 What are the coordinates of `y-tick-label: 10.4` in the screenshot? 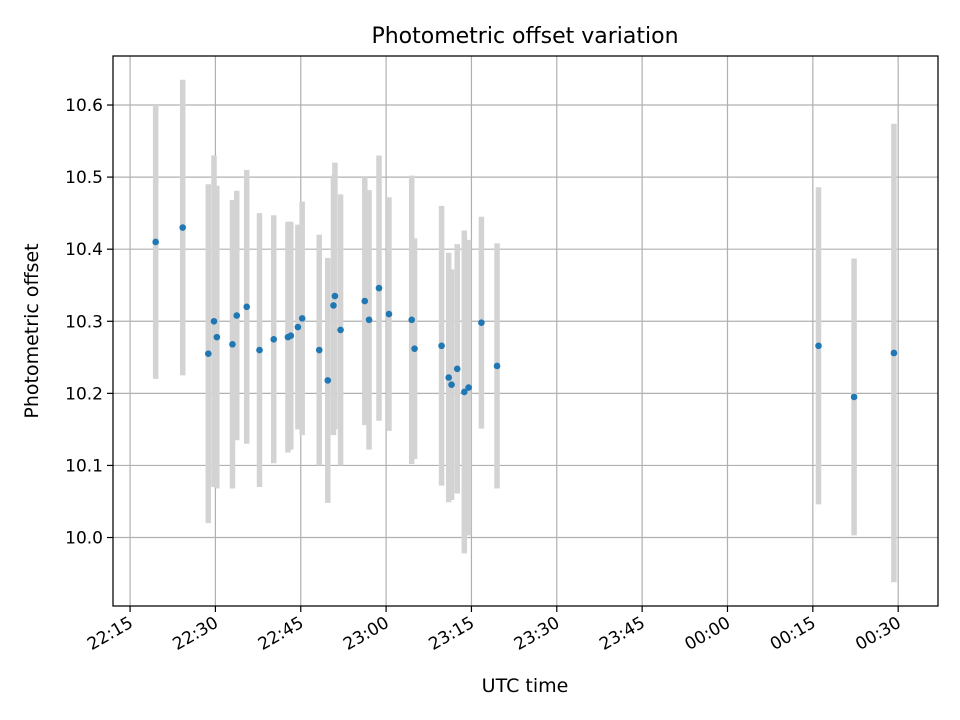 It's located at (84, 250).